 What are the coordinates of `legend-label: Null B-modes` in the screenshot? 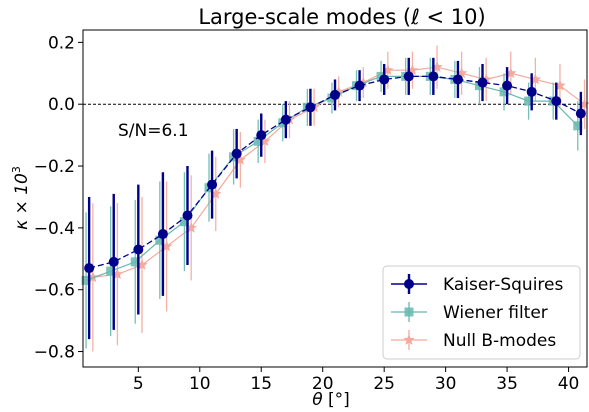 It's located at (499, 341).